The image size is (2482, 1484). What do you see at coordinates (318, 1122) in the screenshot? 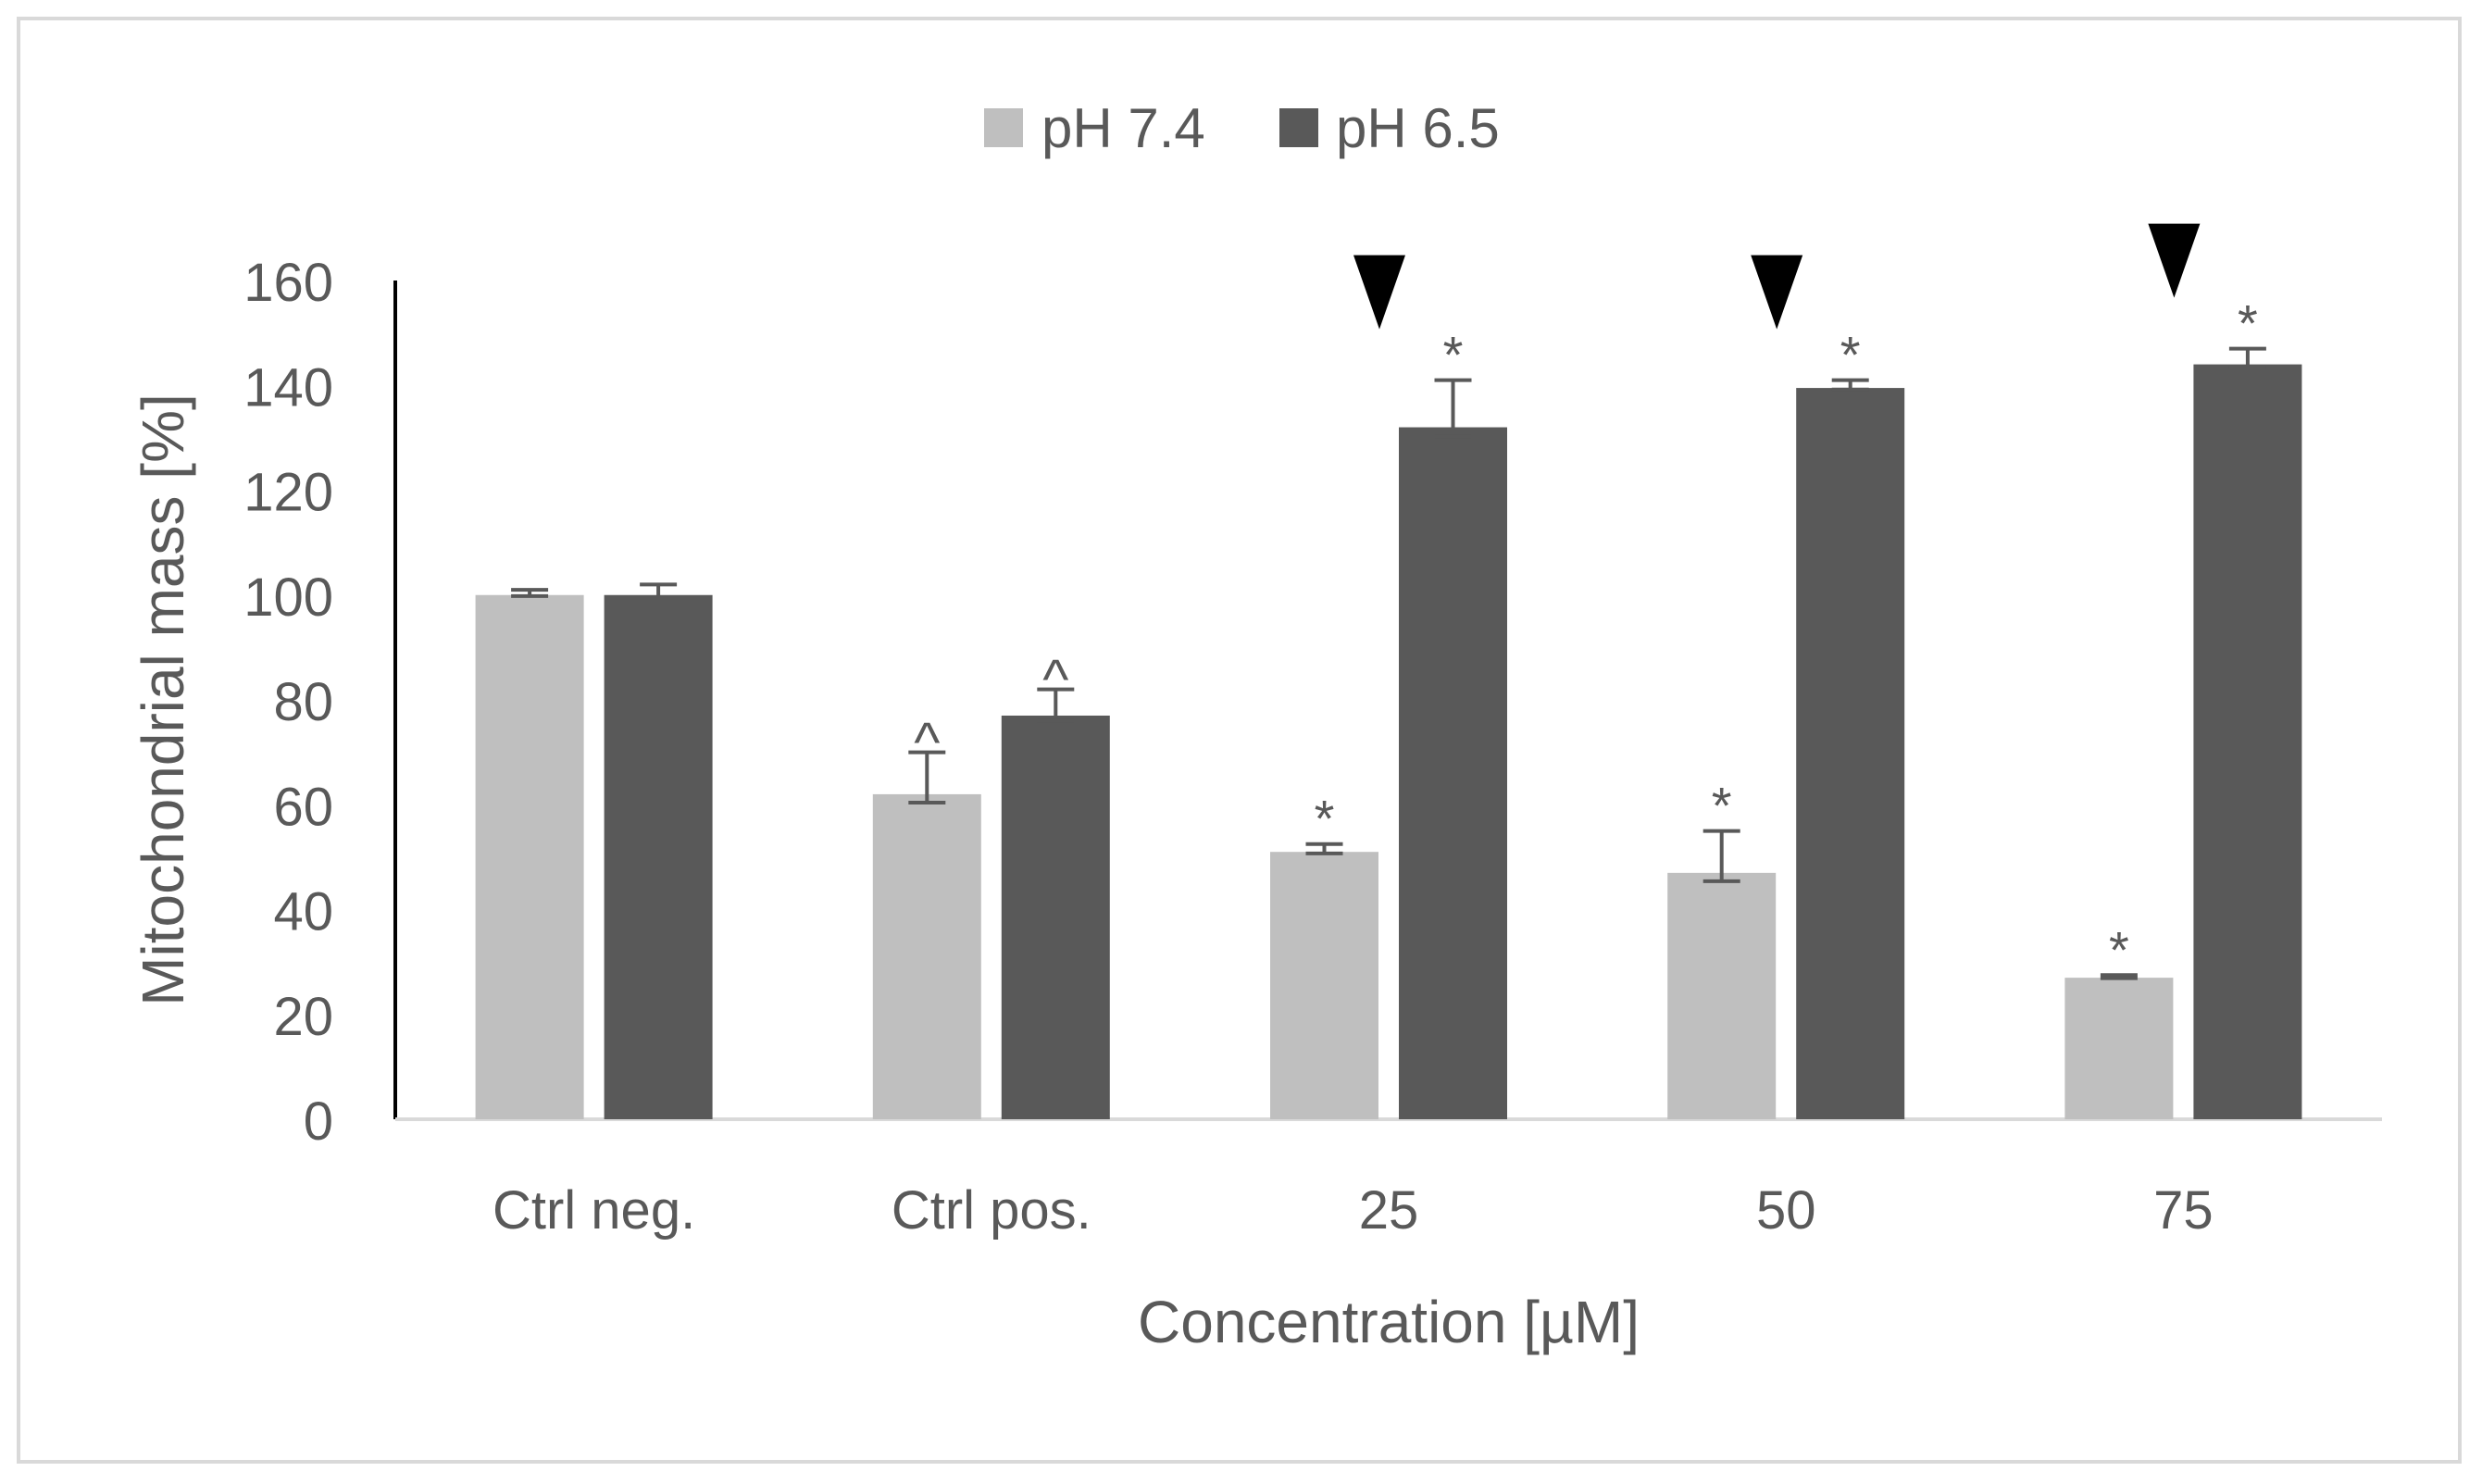
I see `y-tick-label: 0` at bounding box center [318, 1122].